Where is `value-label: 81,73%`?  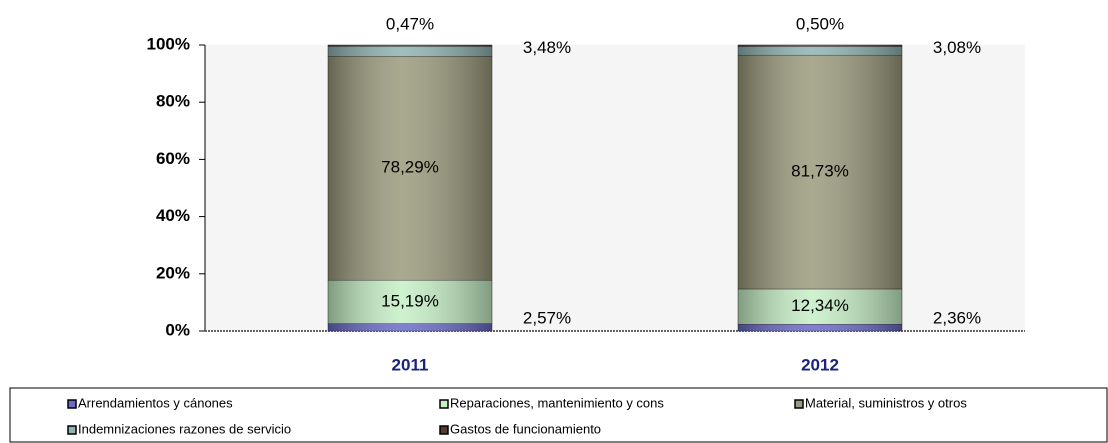
value-label: 81,73% is located at coordinates (820, 171).